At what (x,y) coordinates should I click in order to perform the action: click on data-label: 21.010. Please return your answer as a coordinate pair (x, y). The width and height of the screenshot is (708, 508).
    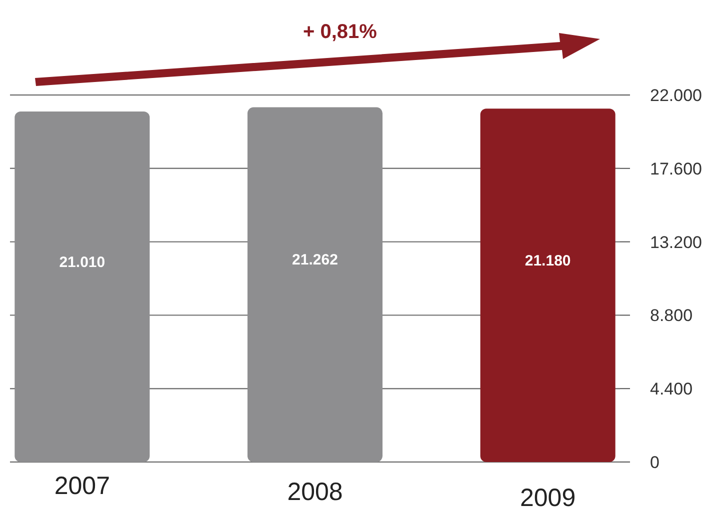
    Looking at the image, I should click on (82, 262).